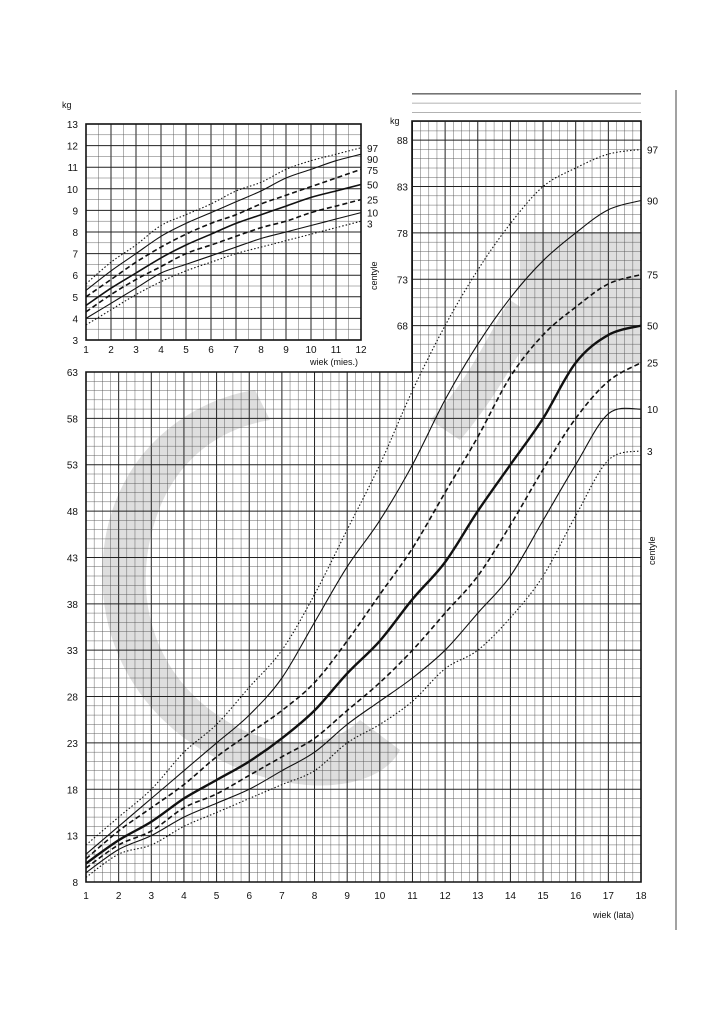 This screenshot has width=723, height=1020. Describe the element at coordinates (119, 896) in the screenshot. I see `child-x-tick: 2` at that location.